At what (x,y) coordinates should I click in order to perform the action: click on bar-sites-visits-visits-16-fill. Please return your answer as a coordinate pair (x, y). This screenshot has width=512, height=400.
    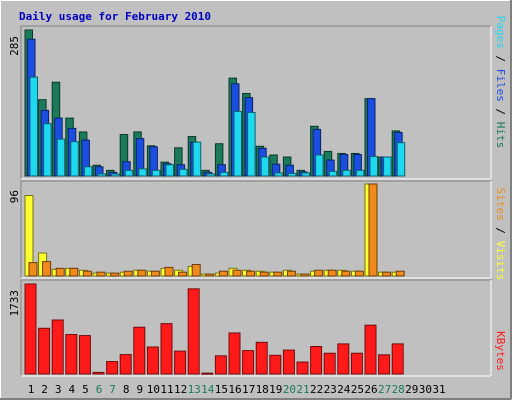
    Looking at the image, I should click on (237, 273).